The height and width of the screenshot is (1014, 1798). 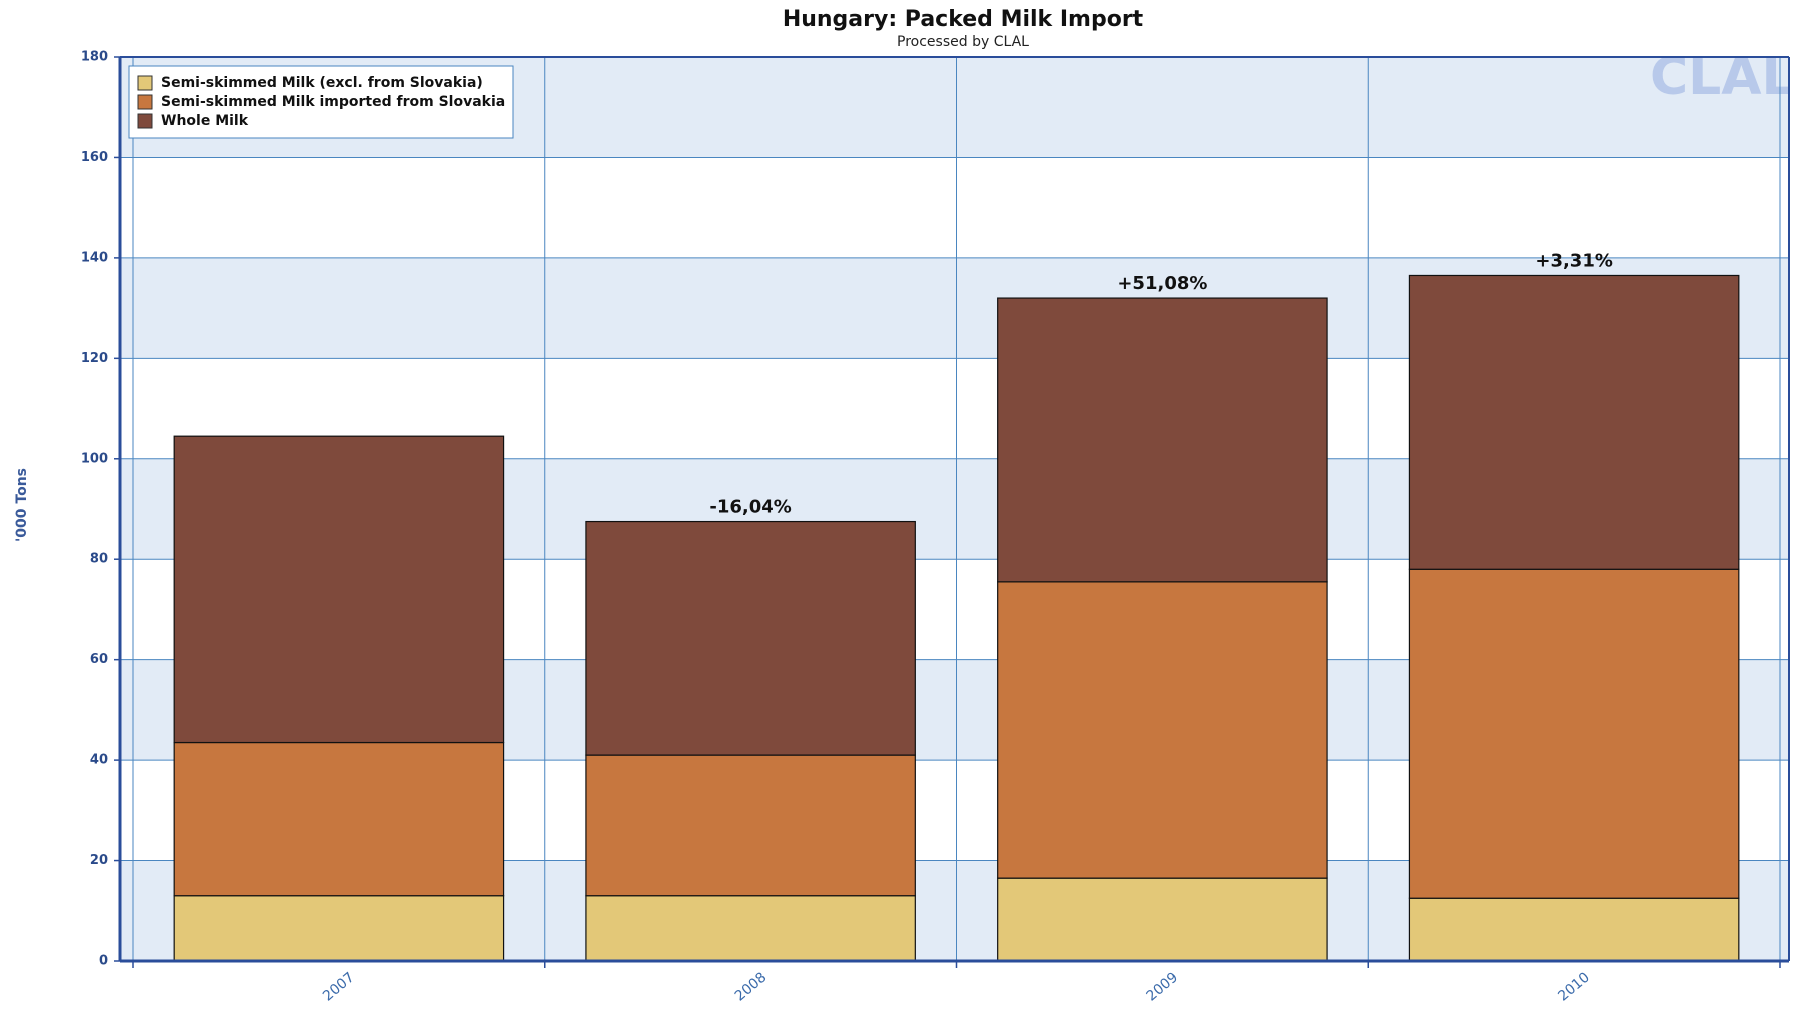 I want to click on x-tick-label: 2007, so click(x=339, y=986).